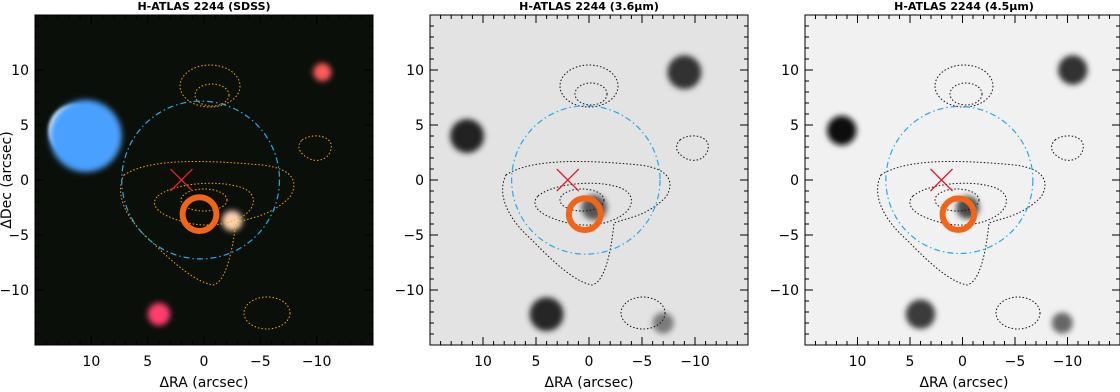 Image resolution: width=1120 pixels, height=392 pixels. I want to click on panel-title: H-ATLAS 2244 (4.5μm), so click(964, 6).